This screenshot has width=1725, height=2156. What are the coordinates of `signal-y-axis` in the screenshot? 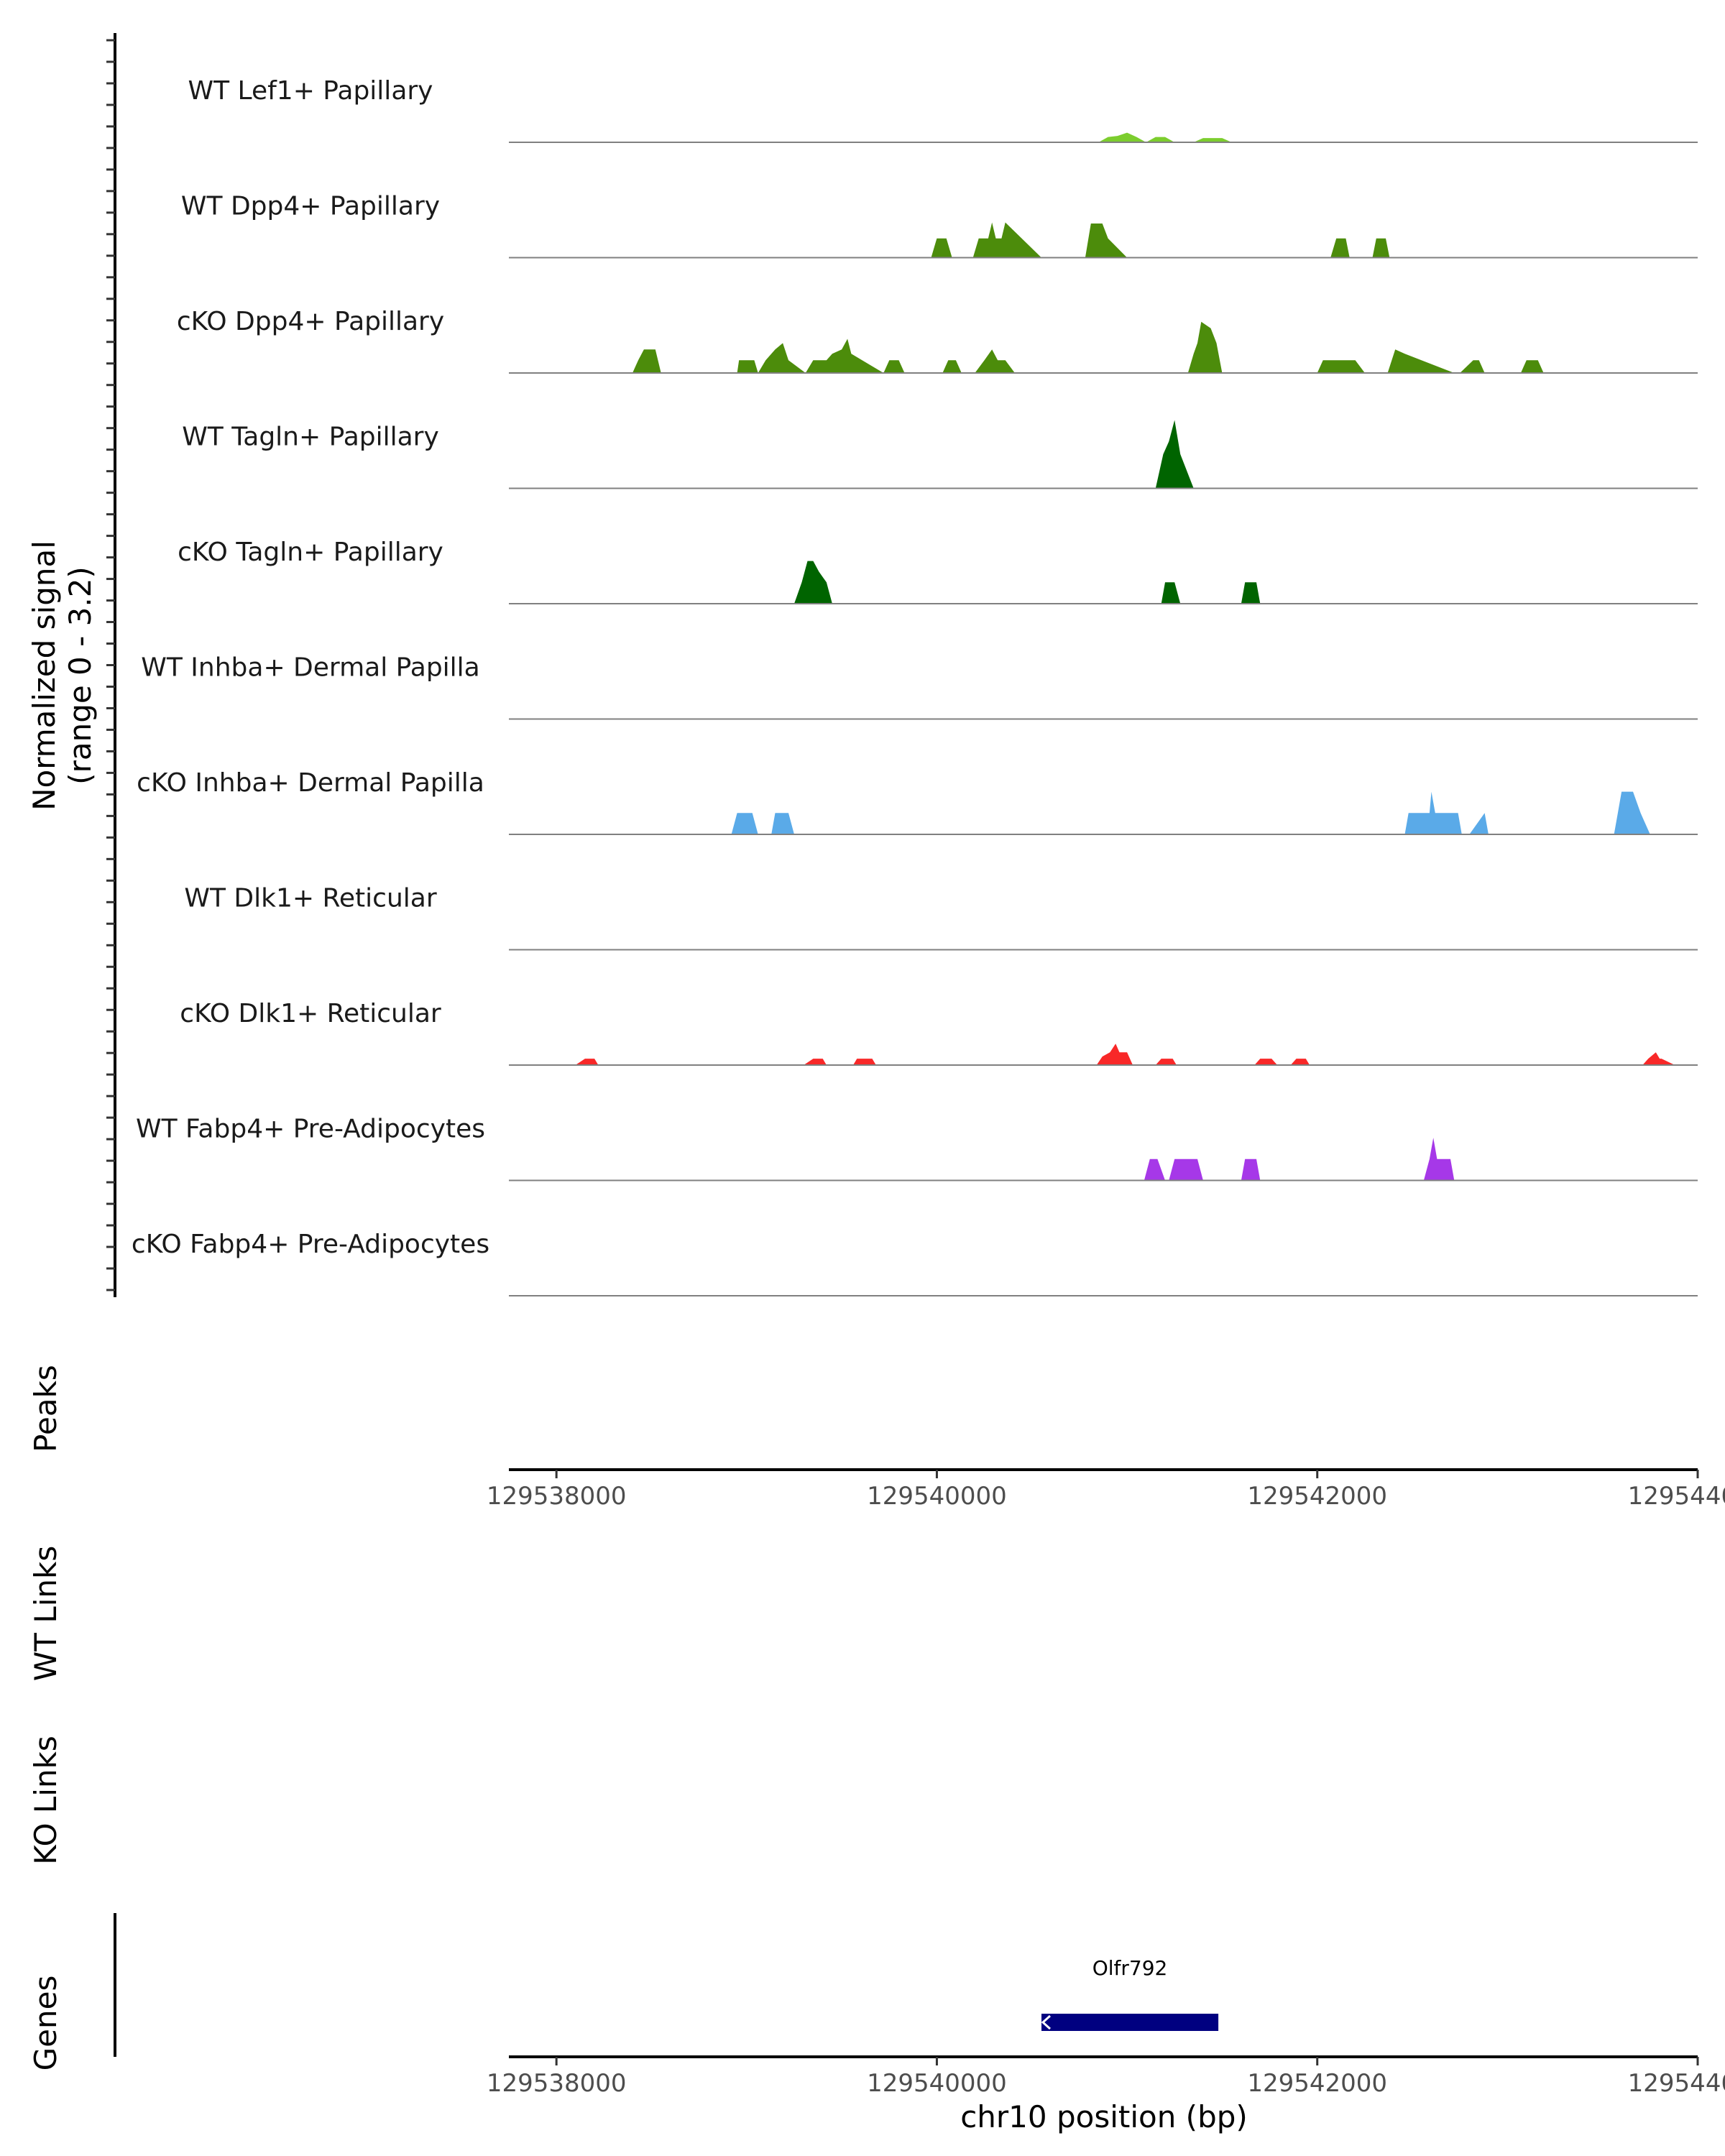 It's located at (111, 665).